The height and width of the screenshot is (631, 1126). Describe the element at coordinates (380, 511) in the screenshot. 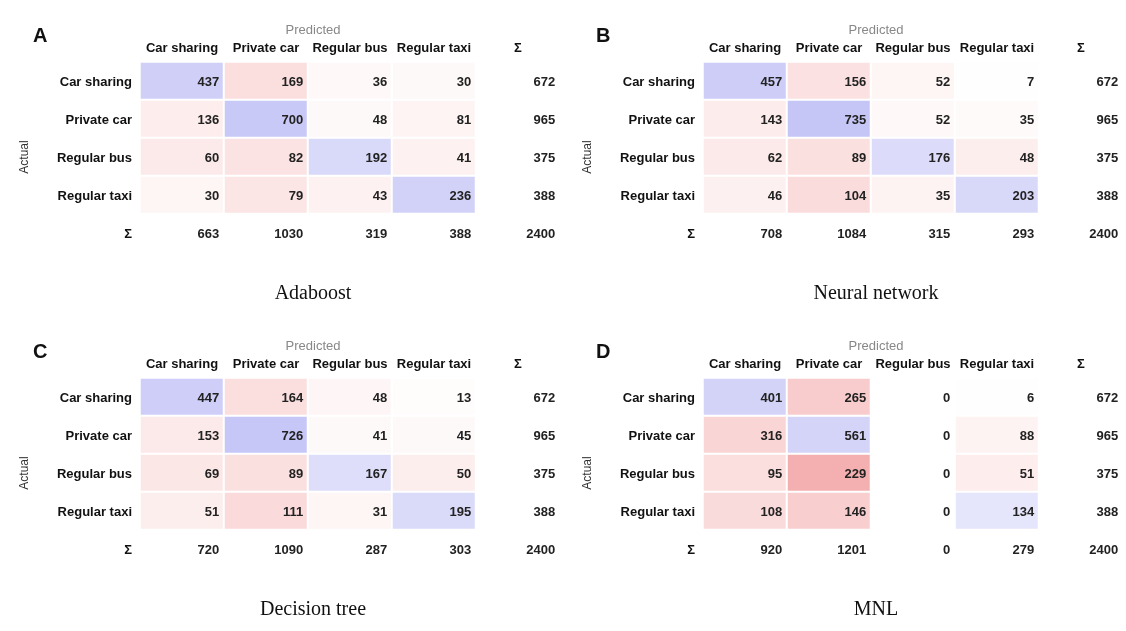

I see `data-label: 31` at that location.